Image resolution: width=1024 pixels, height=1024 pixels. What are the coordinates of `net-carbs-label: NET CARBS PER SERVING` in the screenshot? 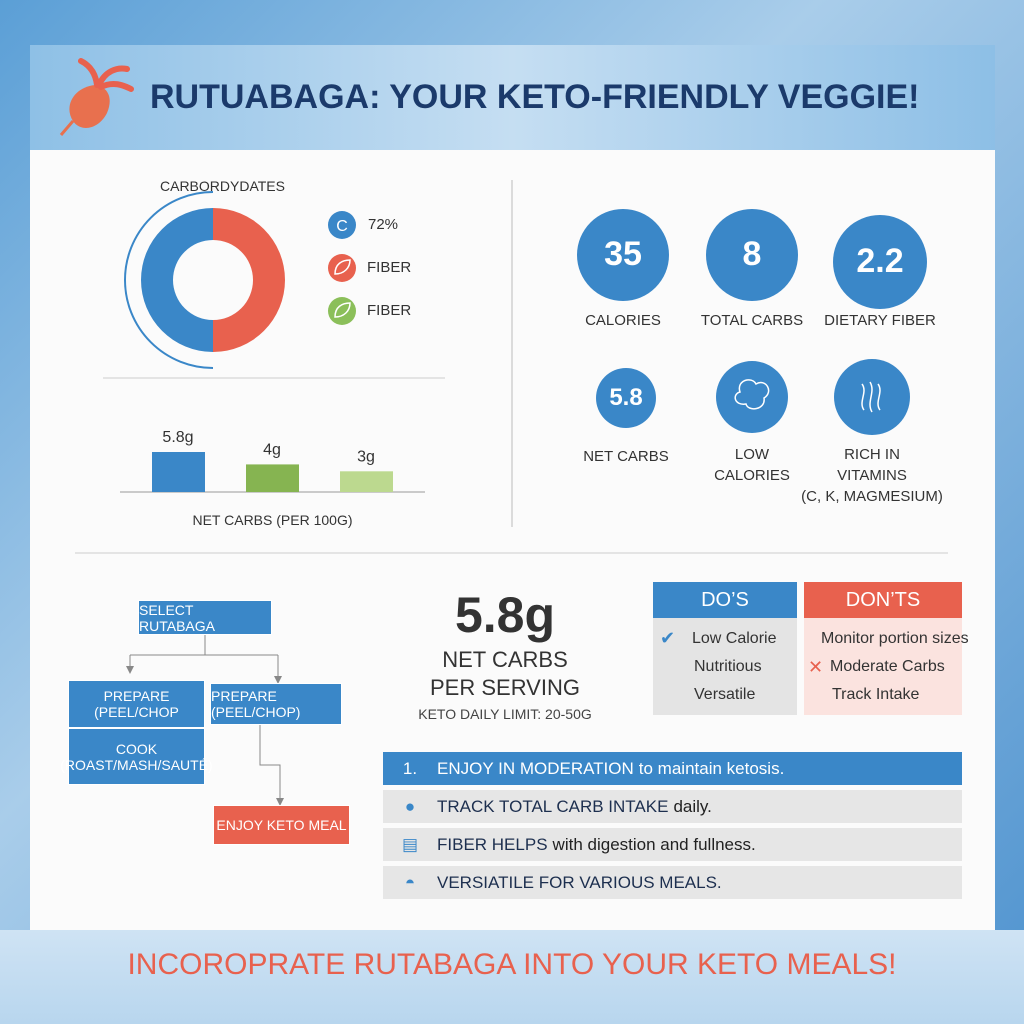 It's located at (505, 674).